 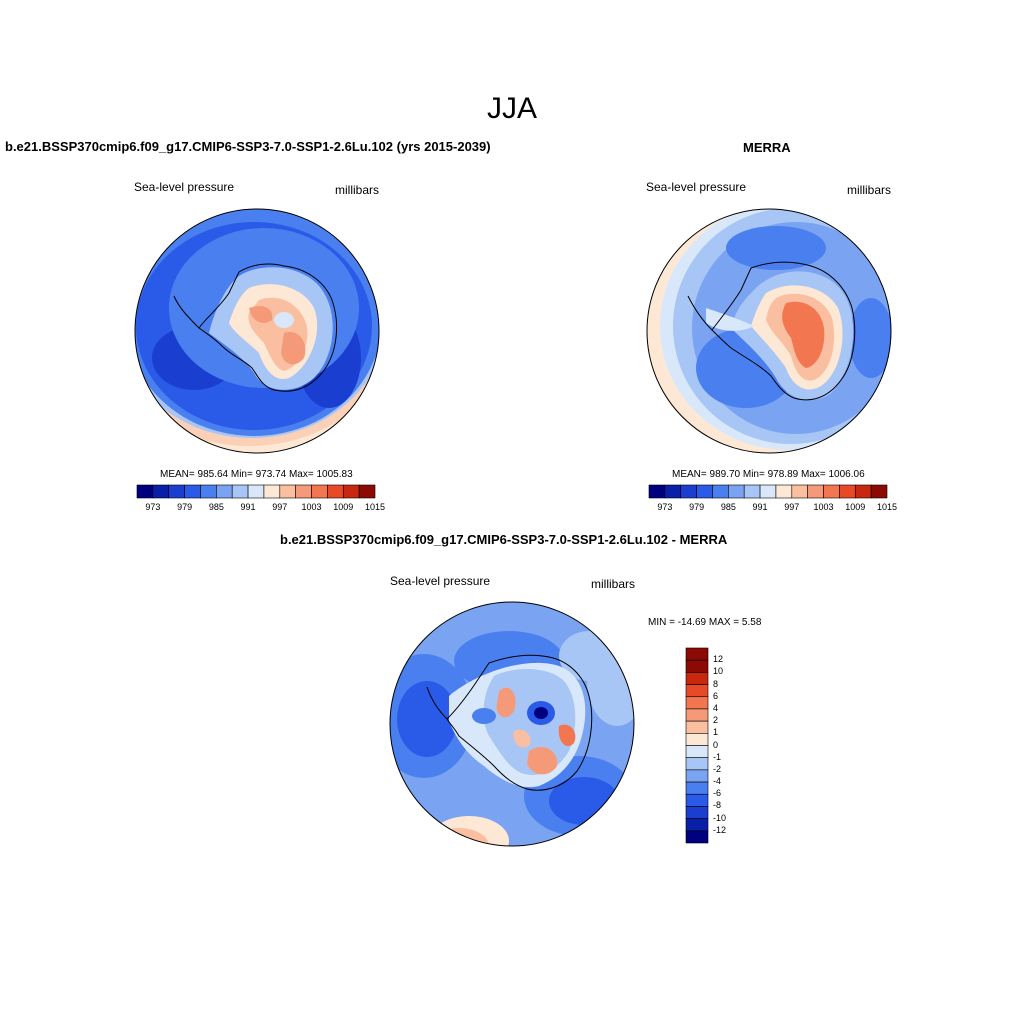 What do you see at coordinates (716, 720) in the screenshot?
I see `colorbar-tick-label: 2` at bounding box center [716, 720].